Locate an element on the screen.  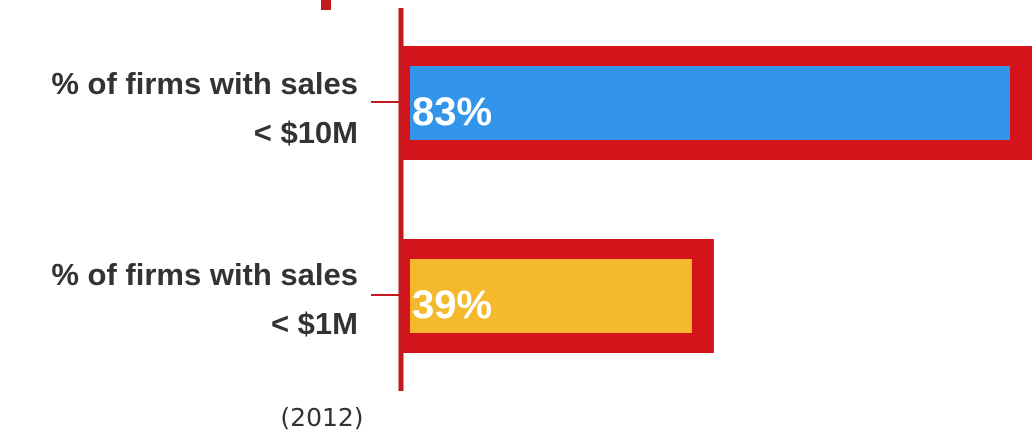
category-label-2-line2: < $1M is located at coordinates (314, 323).